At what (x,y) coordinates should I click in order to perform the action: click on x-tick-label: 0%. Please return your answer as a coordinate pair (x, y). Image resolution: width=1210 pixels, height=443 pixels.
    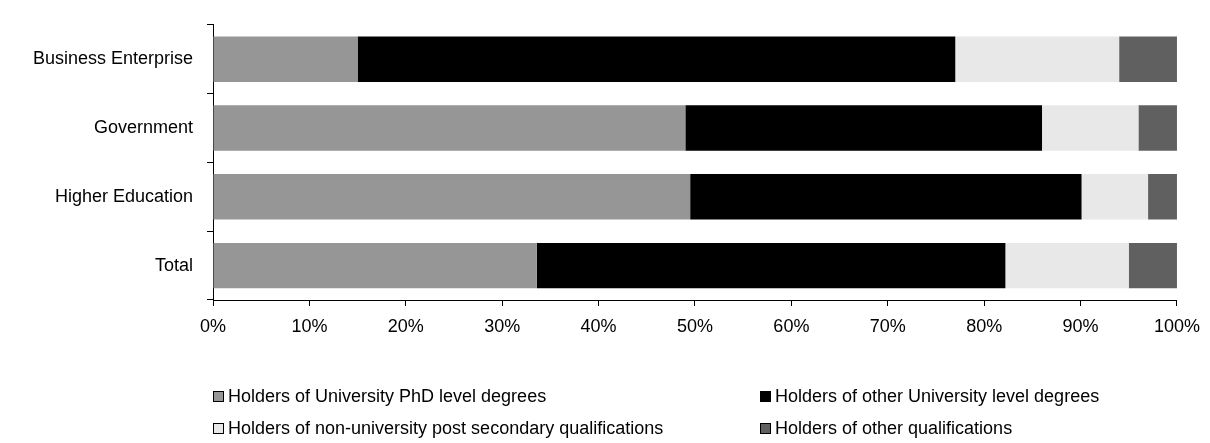
    Looking at the image, I should click on (213, 325).